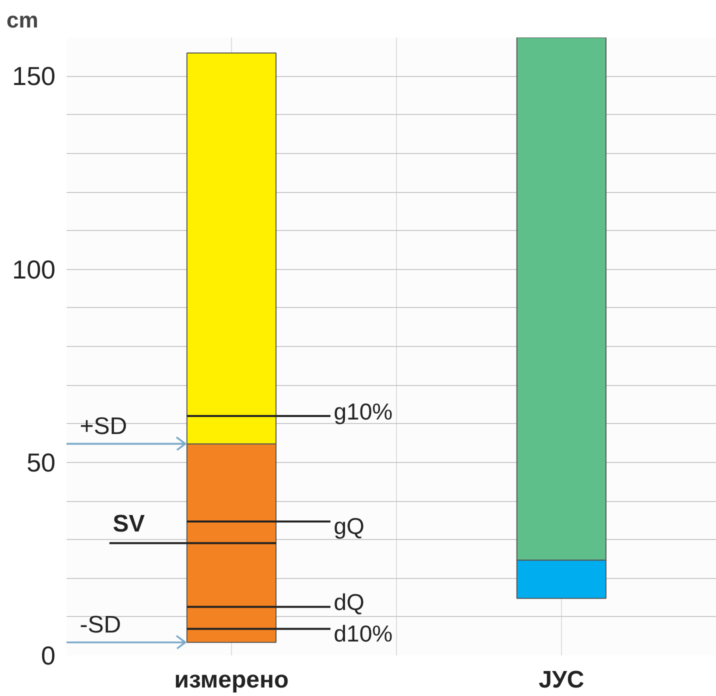 Image resolution: width=716 pixels, height=696 pixels. Describe the element at coordinates (128, 524) in the screenshot. I see `ref-line-label: SV` at that location.